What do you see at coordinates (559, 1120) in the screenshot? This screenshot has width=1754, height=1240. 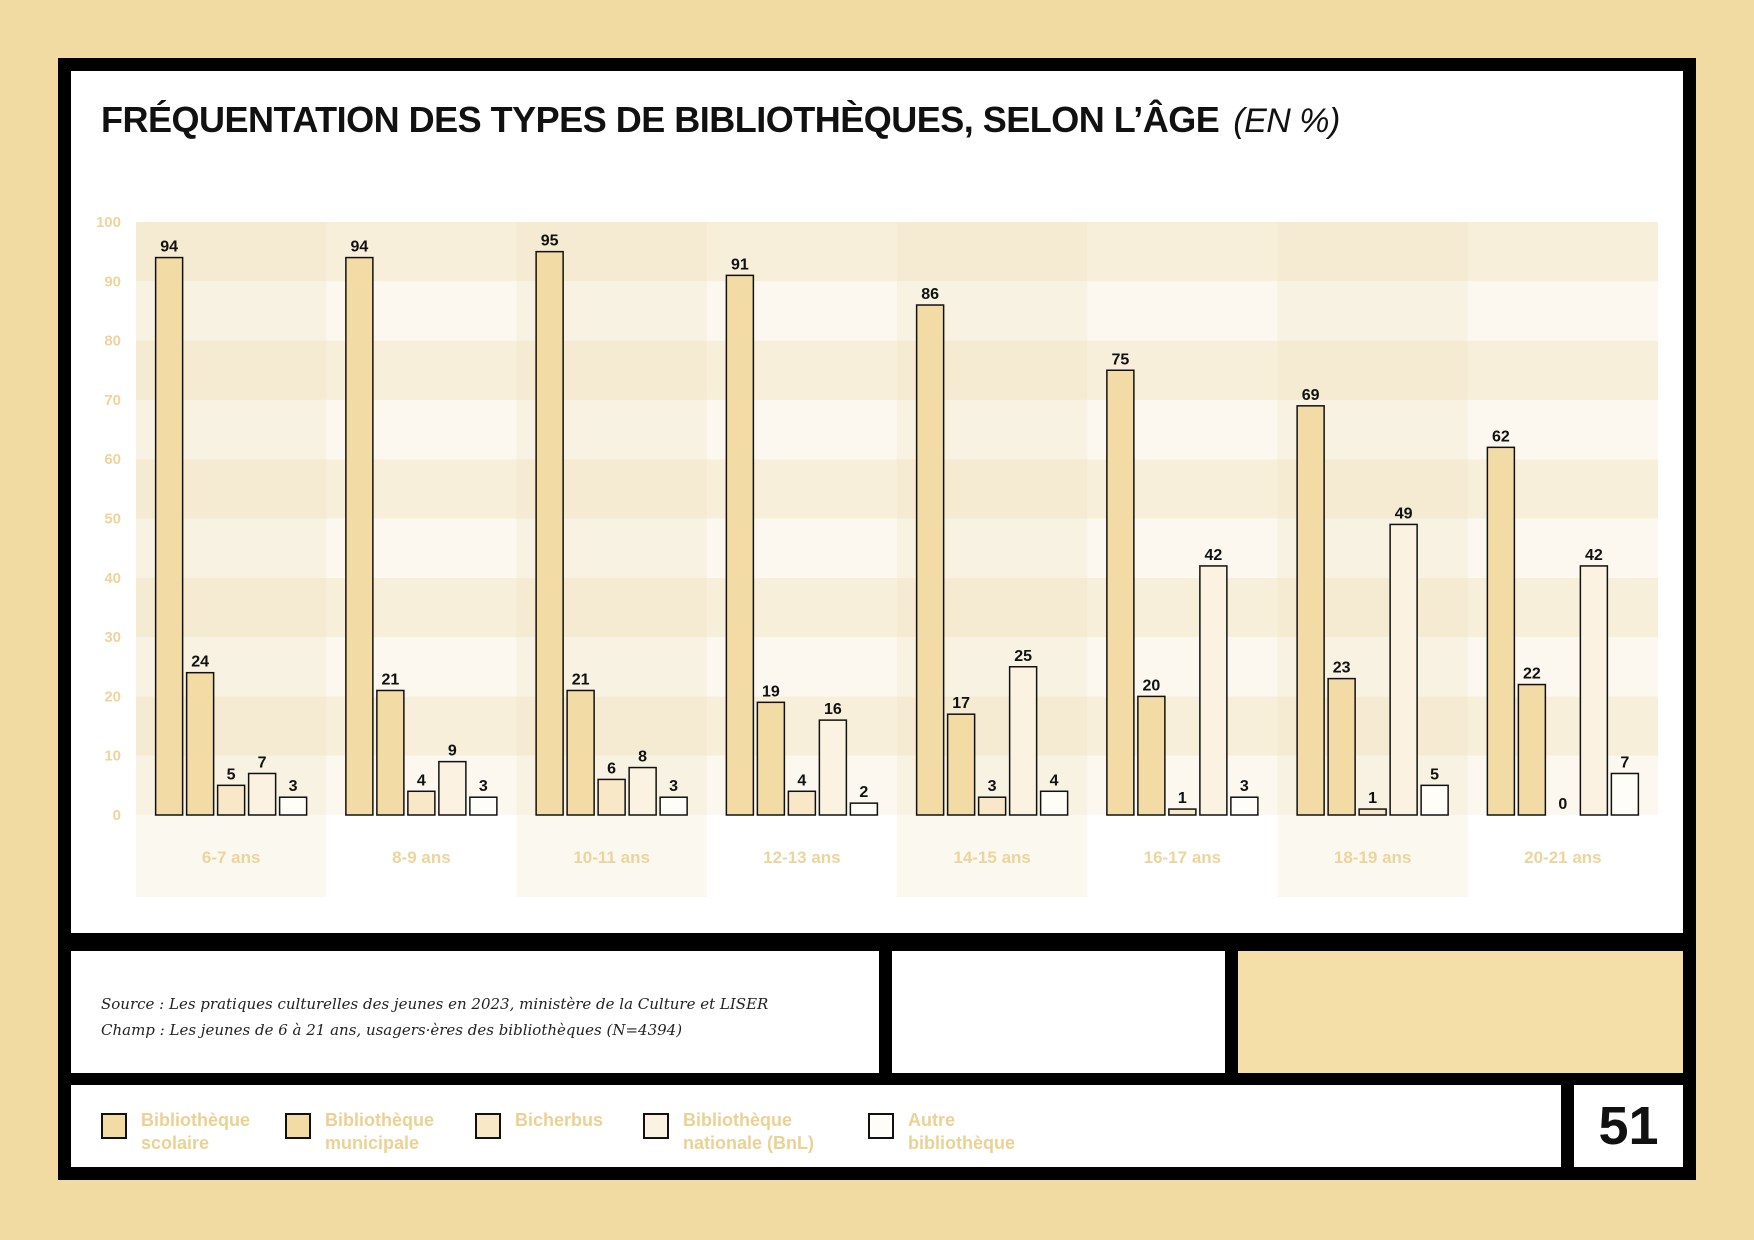 I see `legend-label: Bicherbus` at bounding box center [559, 1120].